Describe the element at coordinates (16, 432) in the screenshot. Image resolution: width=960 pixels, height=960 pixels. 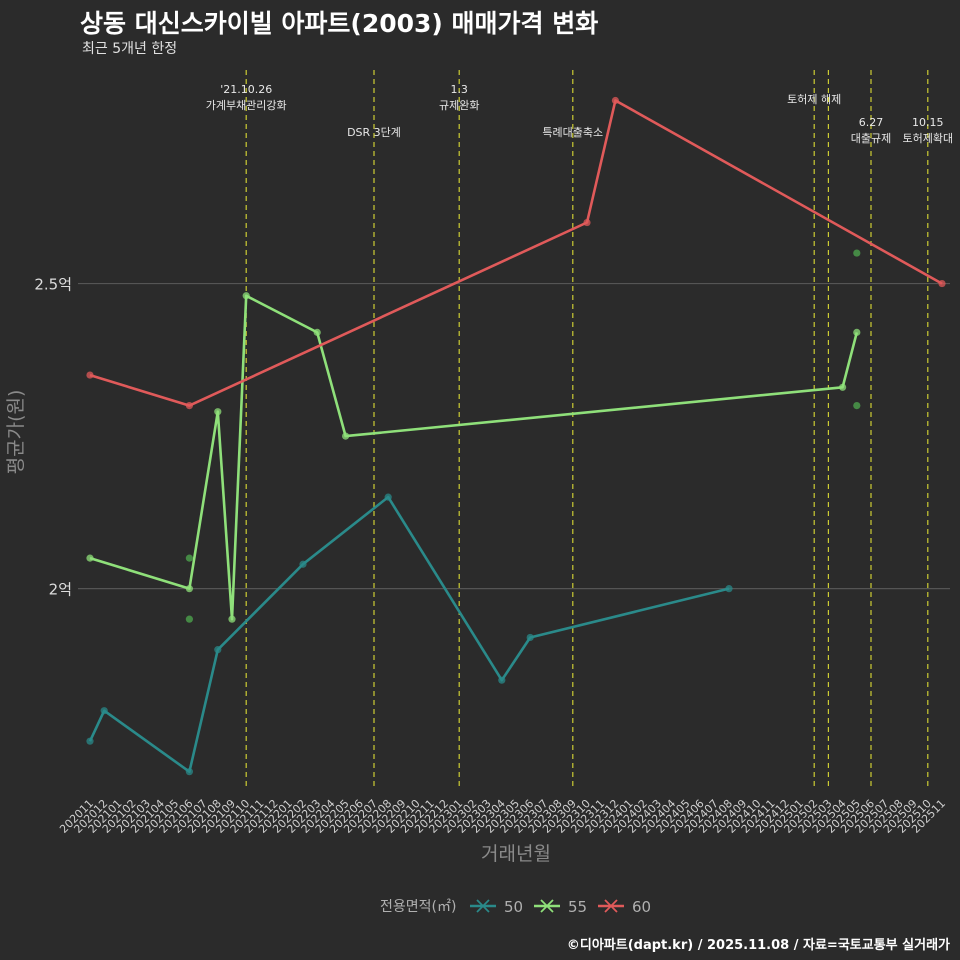
I see `y-axis-title: 평균가(원)` at that location.